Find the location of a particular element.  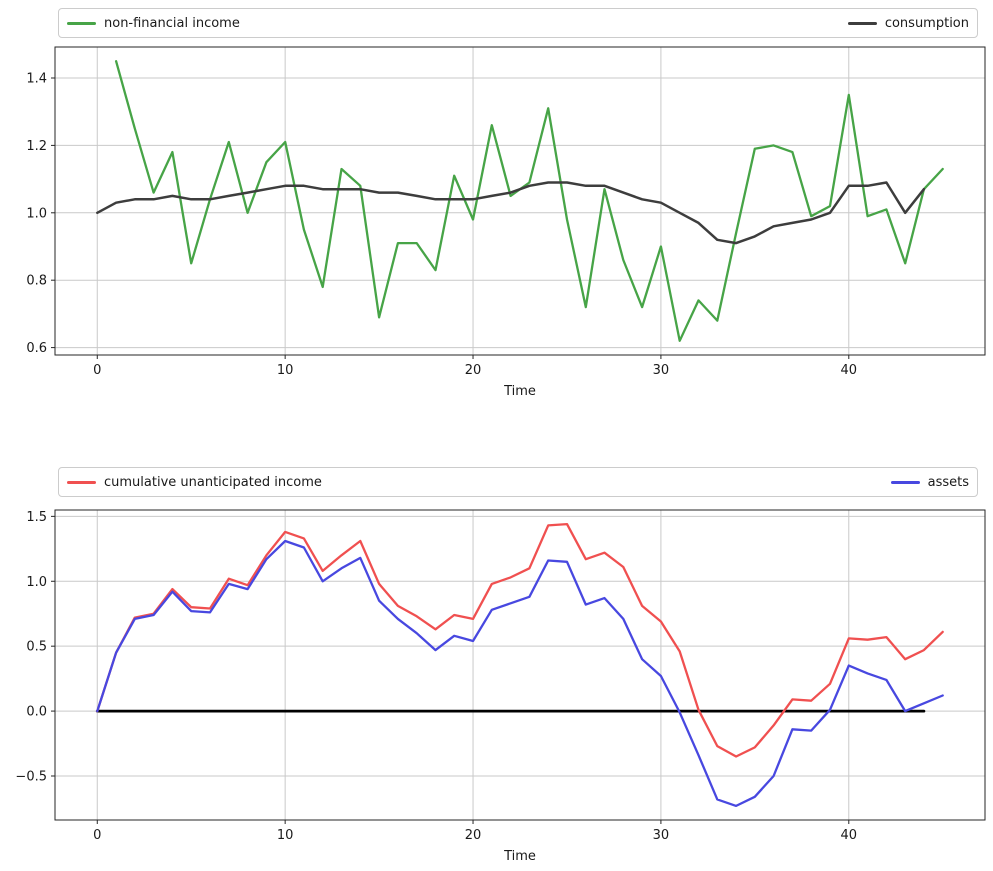

legend-label: cumulative unanticipated income is located at coordinates (213, 482).